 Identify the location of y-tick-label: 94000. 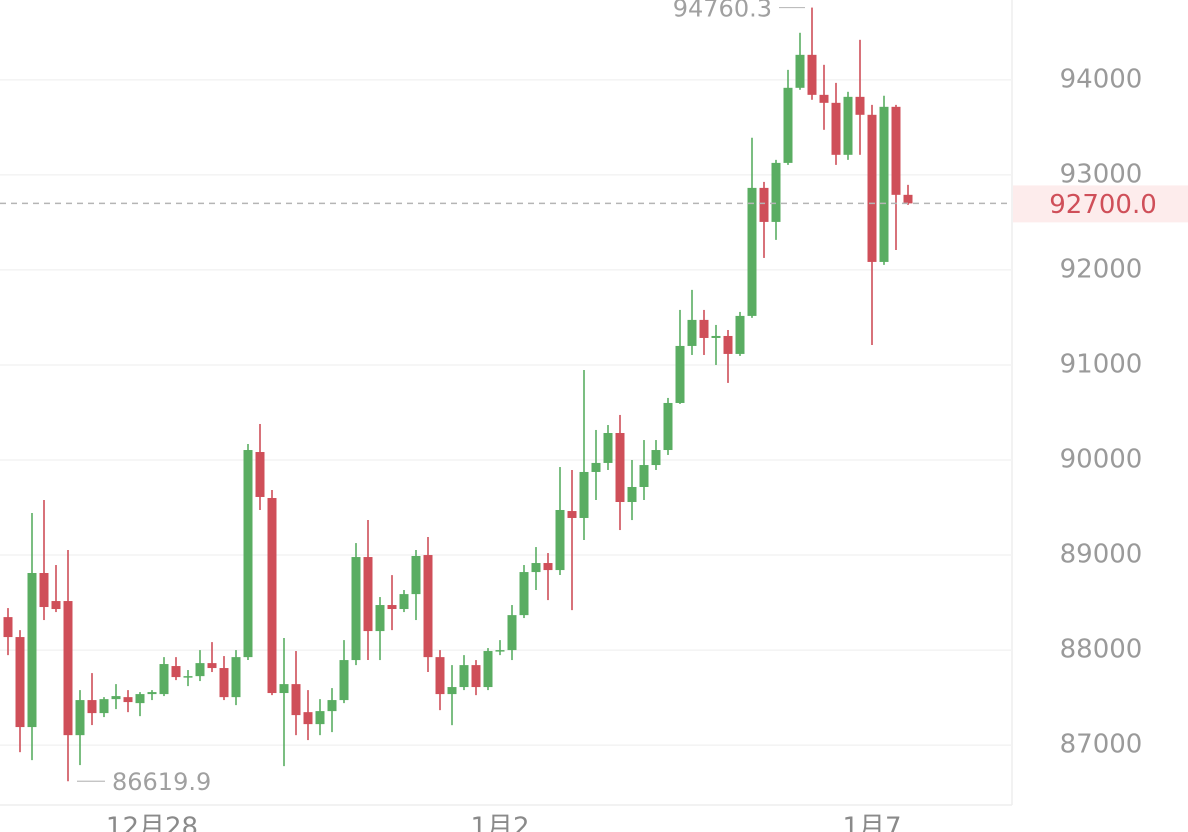
(1101, 79).